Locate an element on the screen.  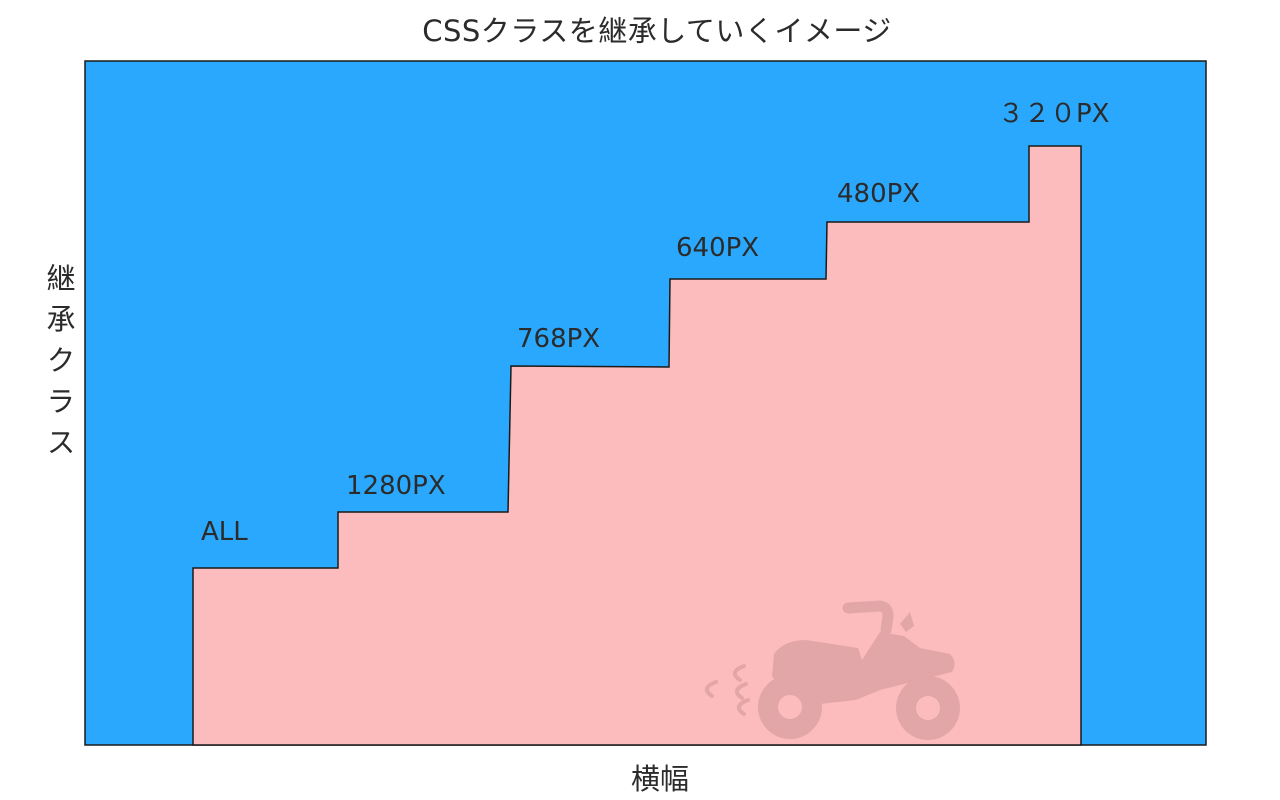
step-label-768px: 768PX is located at coordinates (558, 339).